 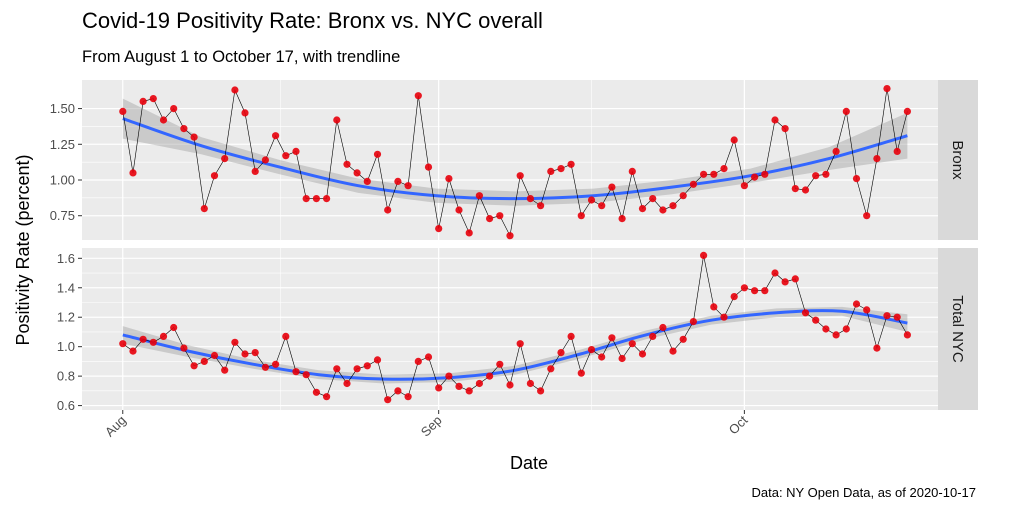 I want to click on confidence-ribbon, so click(x=515, y=345).